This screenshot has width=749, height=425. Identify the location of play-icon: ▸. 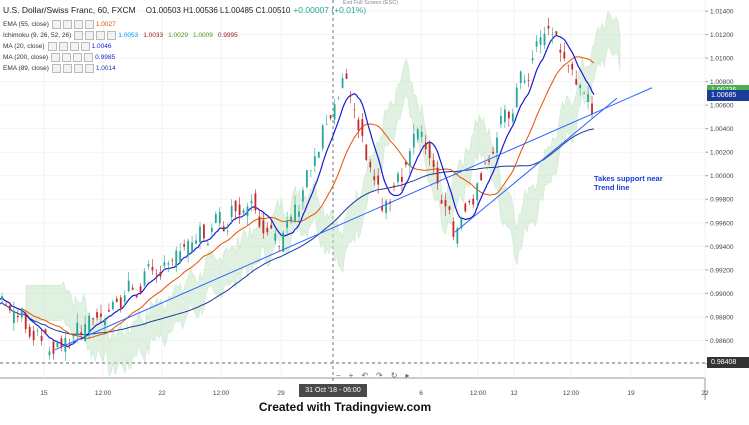
(407, 375).